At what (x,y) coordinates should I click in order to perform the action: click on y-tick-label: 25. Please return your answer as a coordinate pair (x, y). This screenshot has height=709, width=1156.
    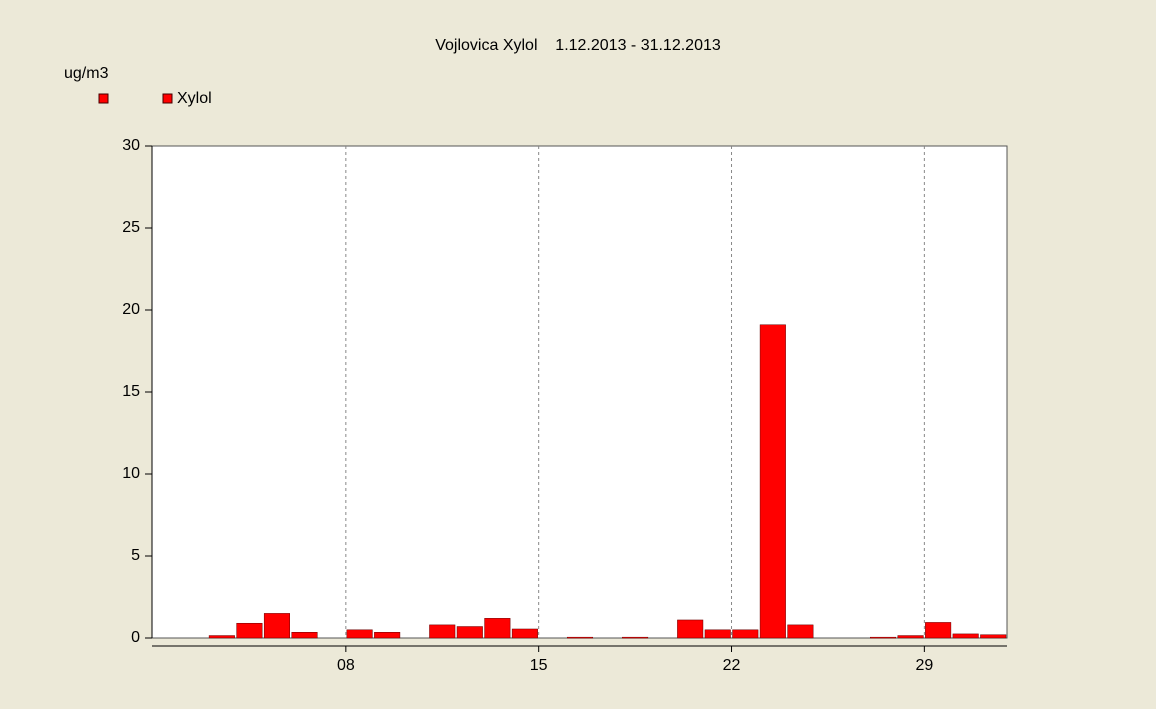
    Looking at the image, I should click on (131, 227).